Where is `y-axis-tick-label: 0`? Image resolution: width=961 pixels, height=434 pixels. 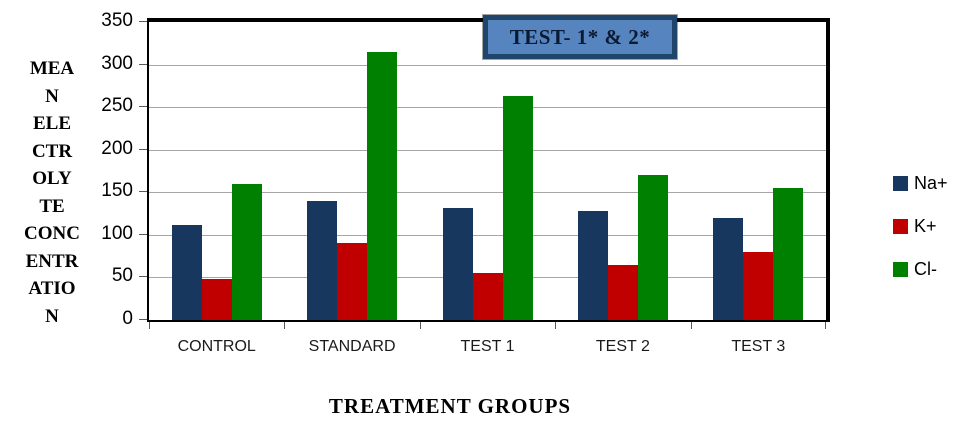
y-axis-tick-label: 0 is located at coordinates (127, 318).